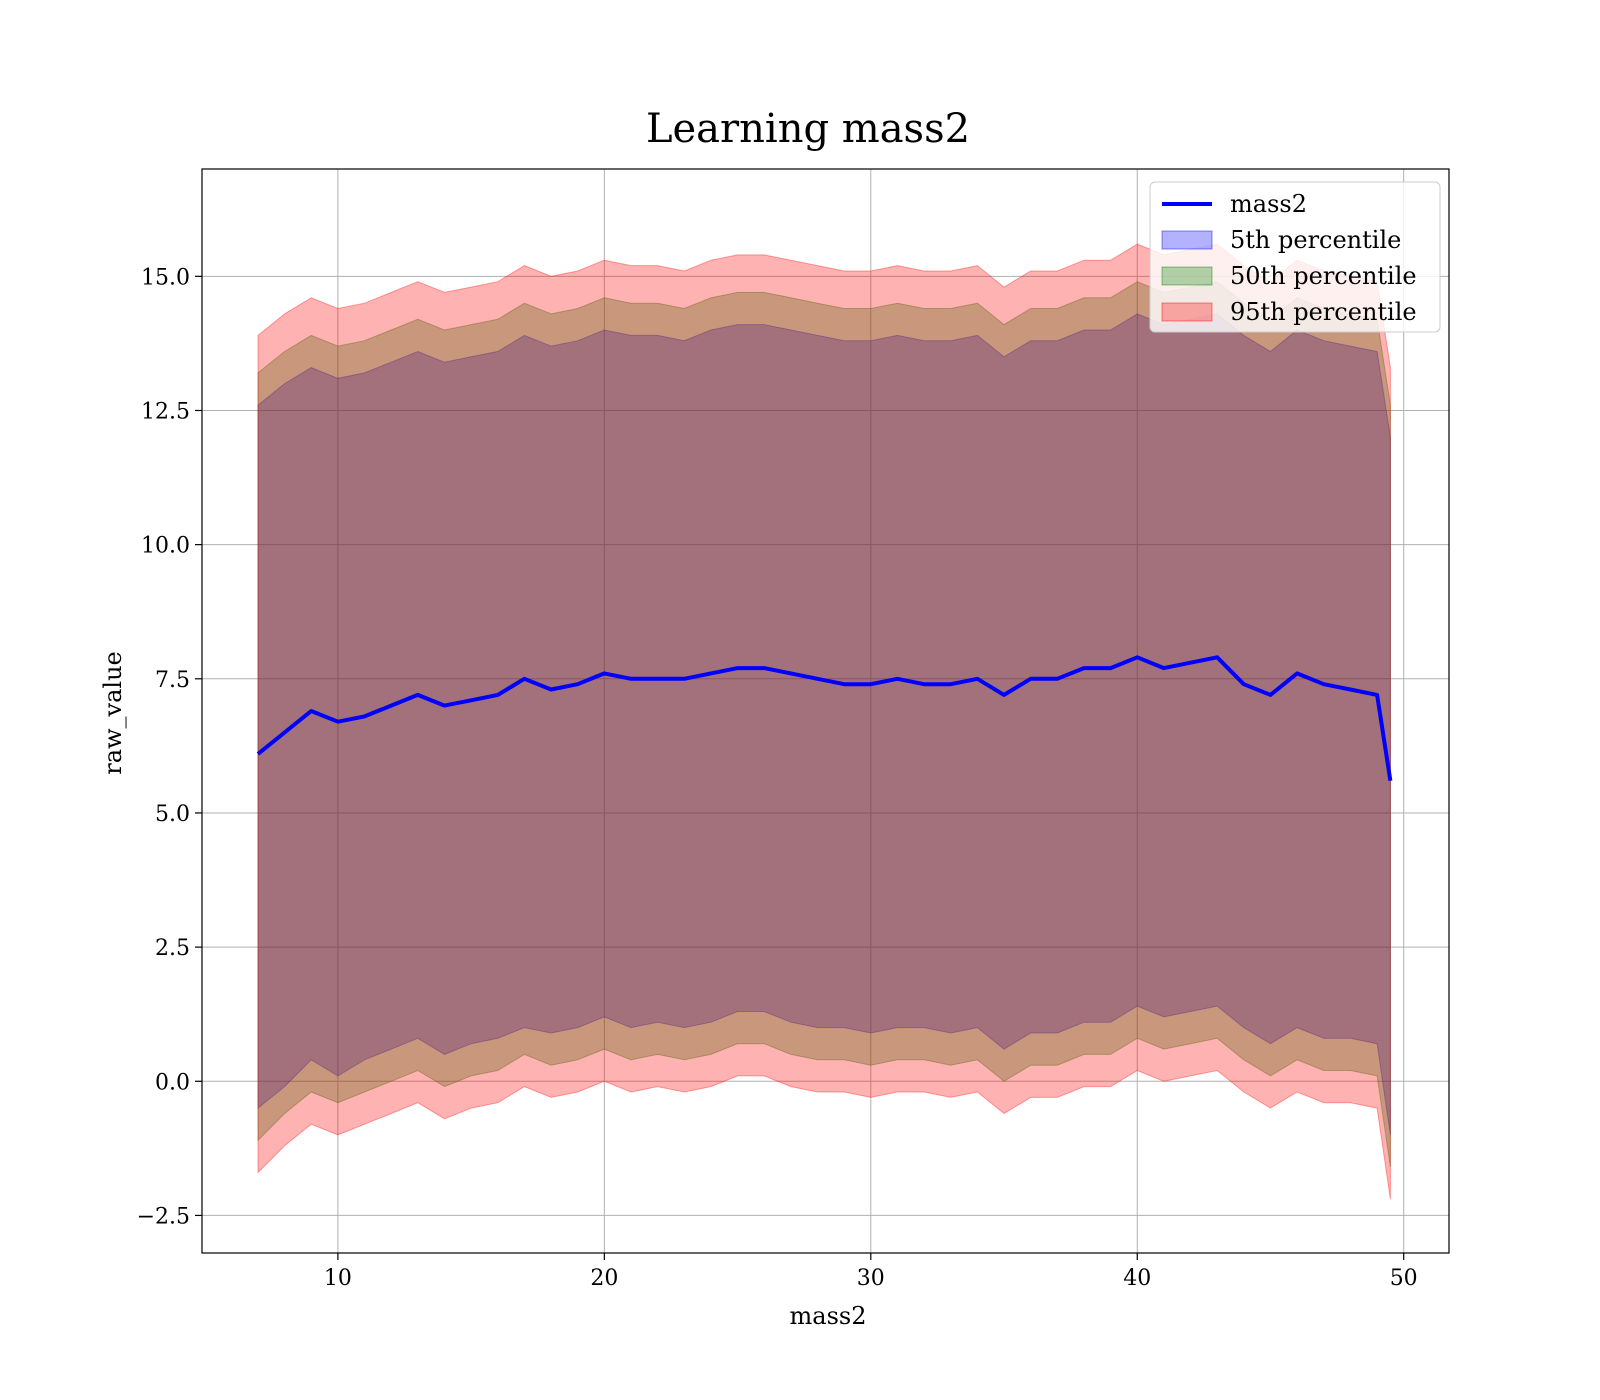  Describe the element at coordinates (172, 1082) in the screenshot. I see `y-tick-label: 0.0` at that location.